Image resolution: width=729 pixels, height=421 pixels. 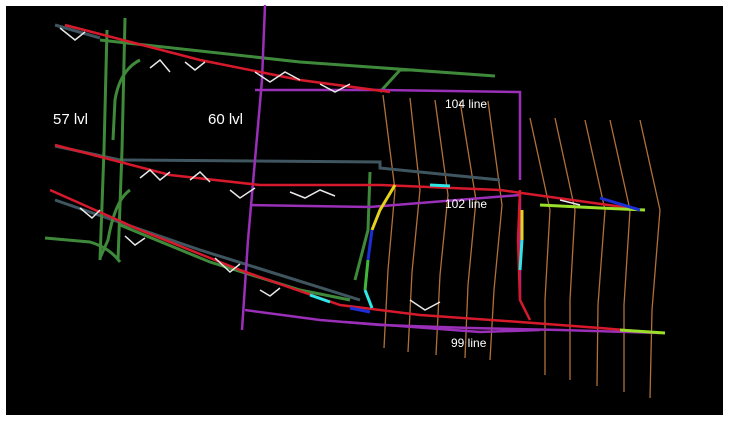 What do you see at coordinates (70, 119) in the screenshot?
I see `label-57-lvl: 57 lvl` at bounding box center [70, 119].